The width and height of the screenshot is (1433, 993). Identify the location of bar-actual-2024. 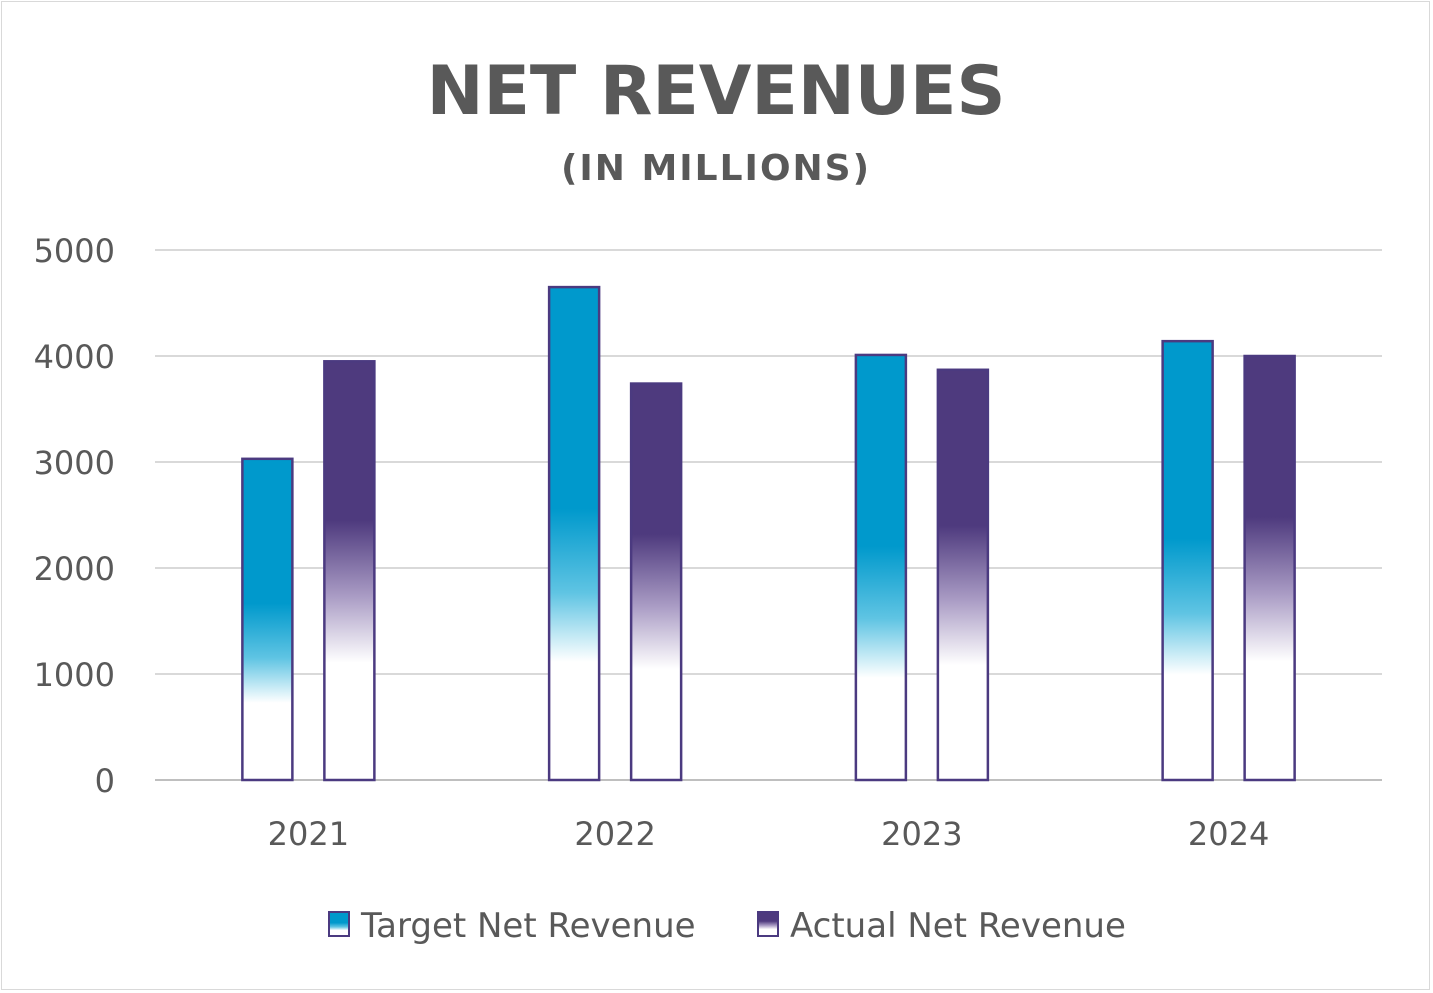
(1269, 568).